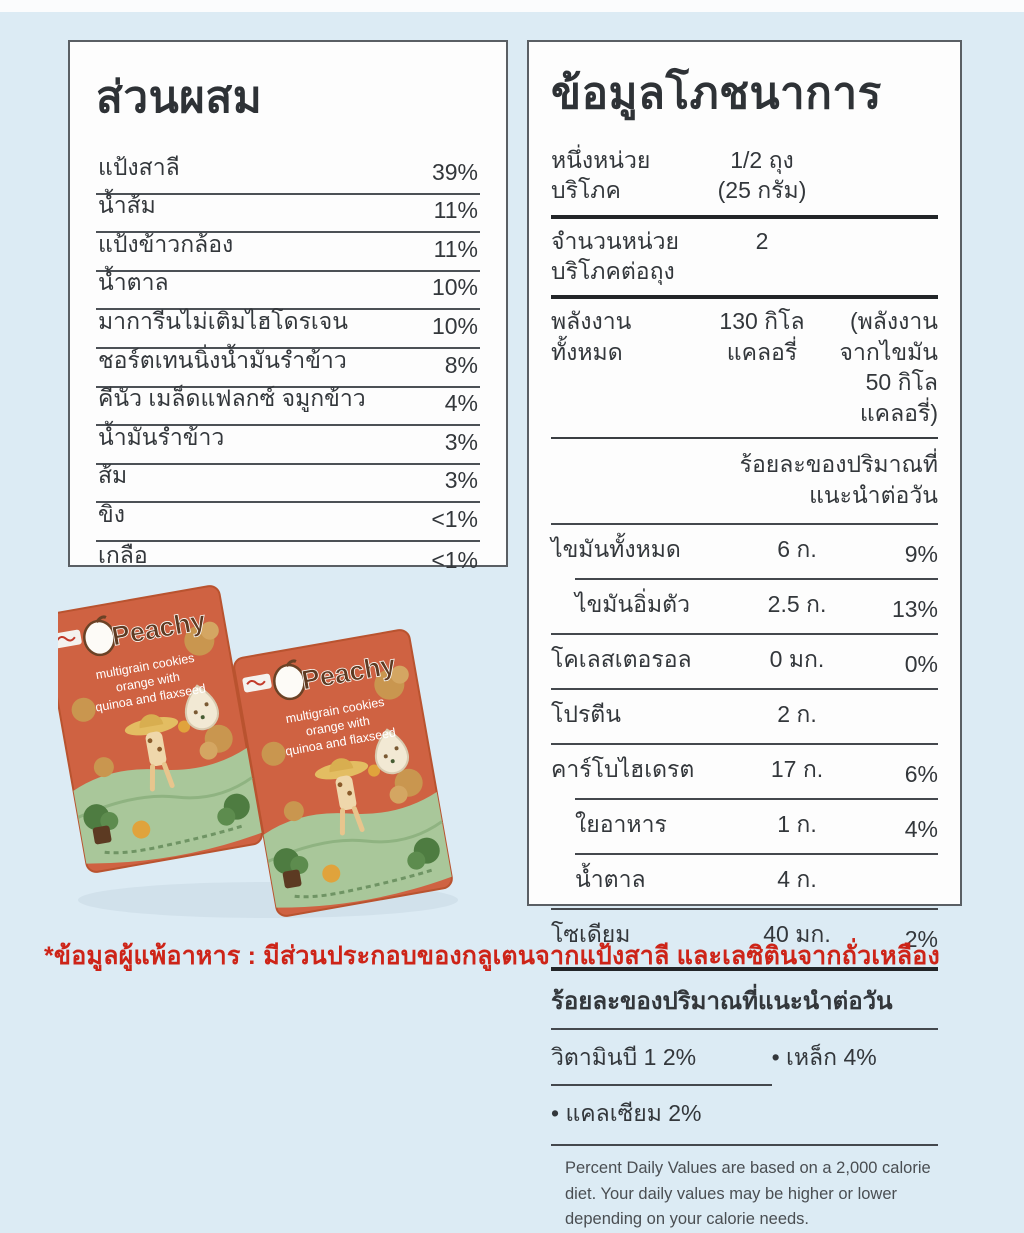 The height and width of the screenshot is (1233, 1024). I want to click on ingredient-name: มาการีนไม่เติมไฮโดรเจน, so click(223, 320).